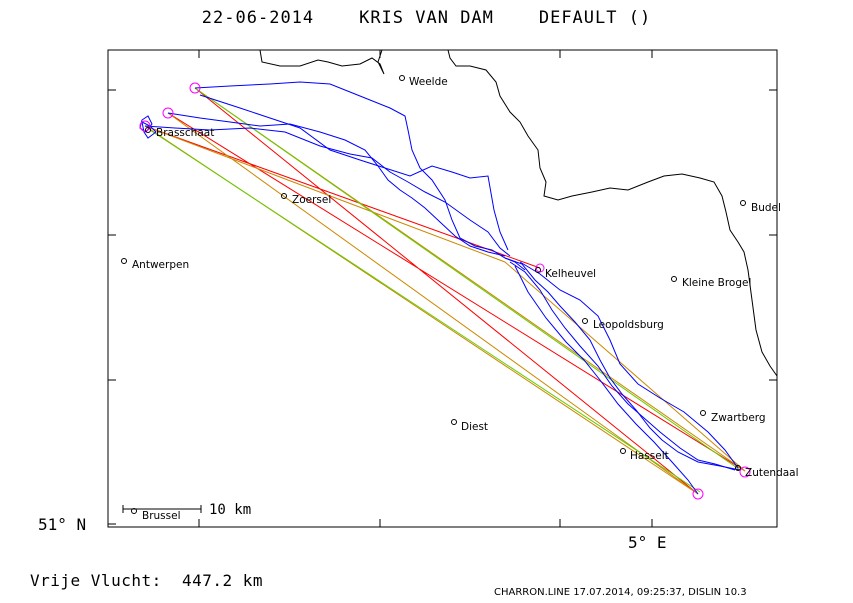  I want to click on svg-text: Budel, so click(766, 208).